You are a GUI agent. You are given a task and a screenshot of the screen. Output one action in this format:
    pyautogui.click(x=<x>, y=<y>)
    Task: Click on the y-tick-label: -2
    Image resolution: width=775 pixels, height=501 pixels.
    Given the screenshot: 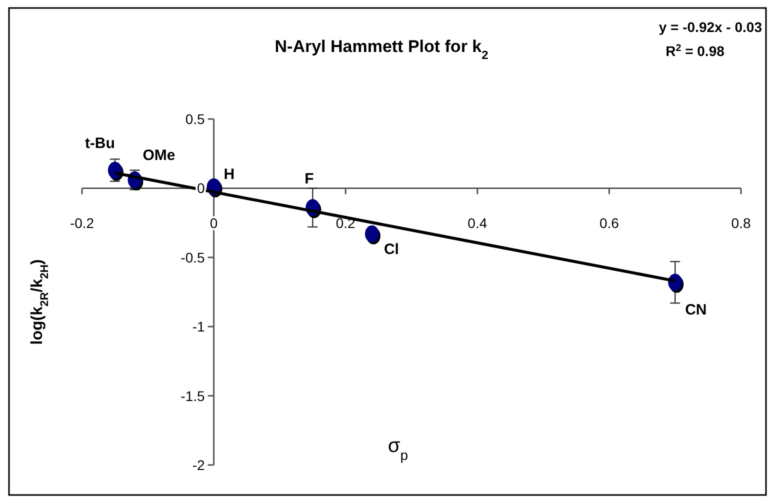 What is the action you would take?
    pyautogui.click(x=199, y=465)
    